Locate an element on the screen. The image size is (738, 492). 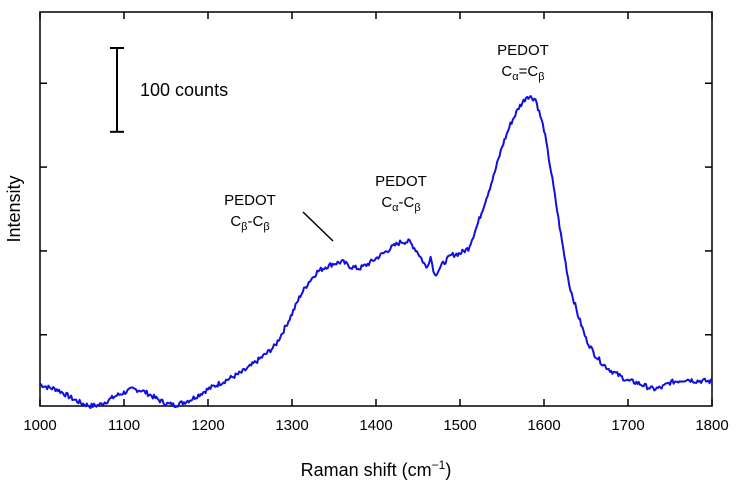
x-tick-label-1300: 1300 is located at coordinates (291, 425).